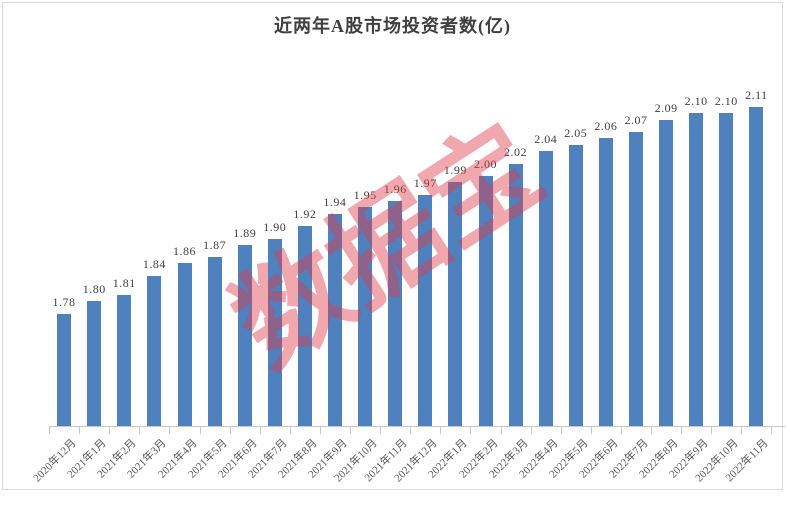 This screenshot has width=787, height=524. What do you see at coordinates (365, 195) in the screenshot?
I see `bar-value-label: 1.95` at bounding box center [365, 195].